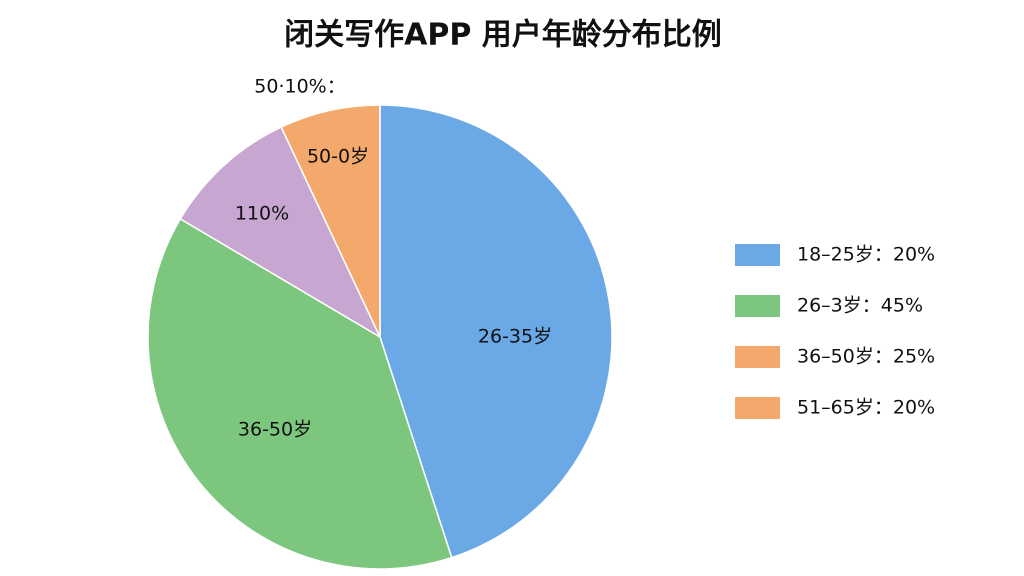  What do you see at coordinates (299, 87) in the screenshot?
I see `annotation: 50·10%：` at bounding box center [299, 87].